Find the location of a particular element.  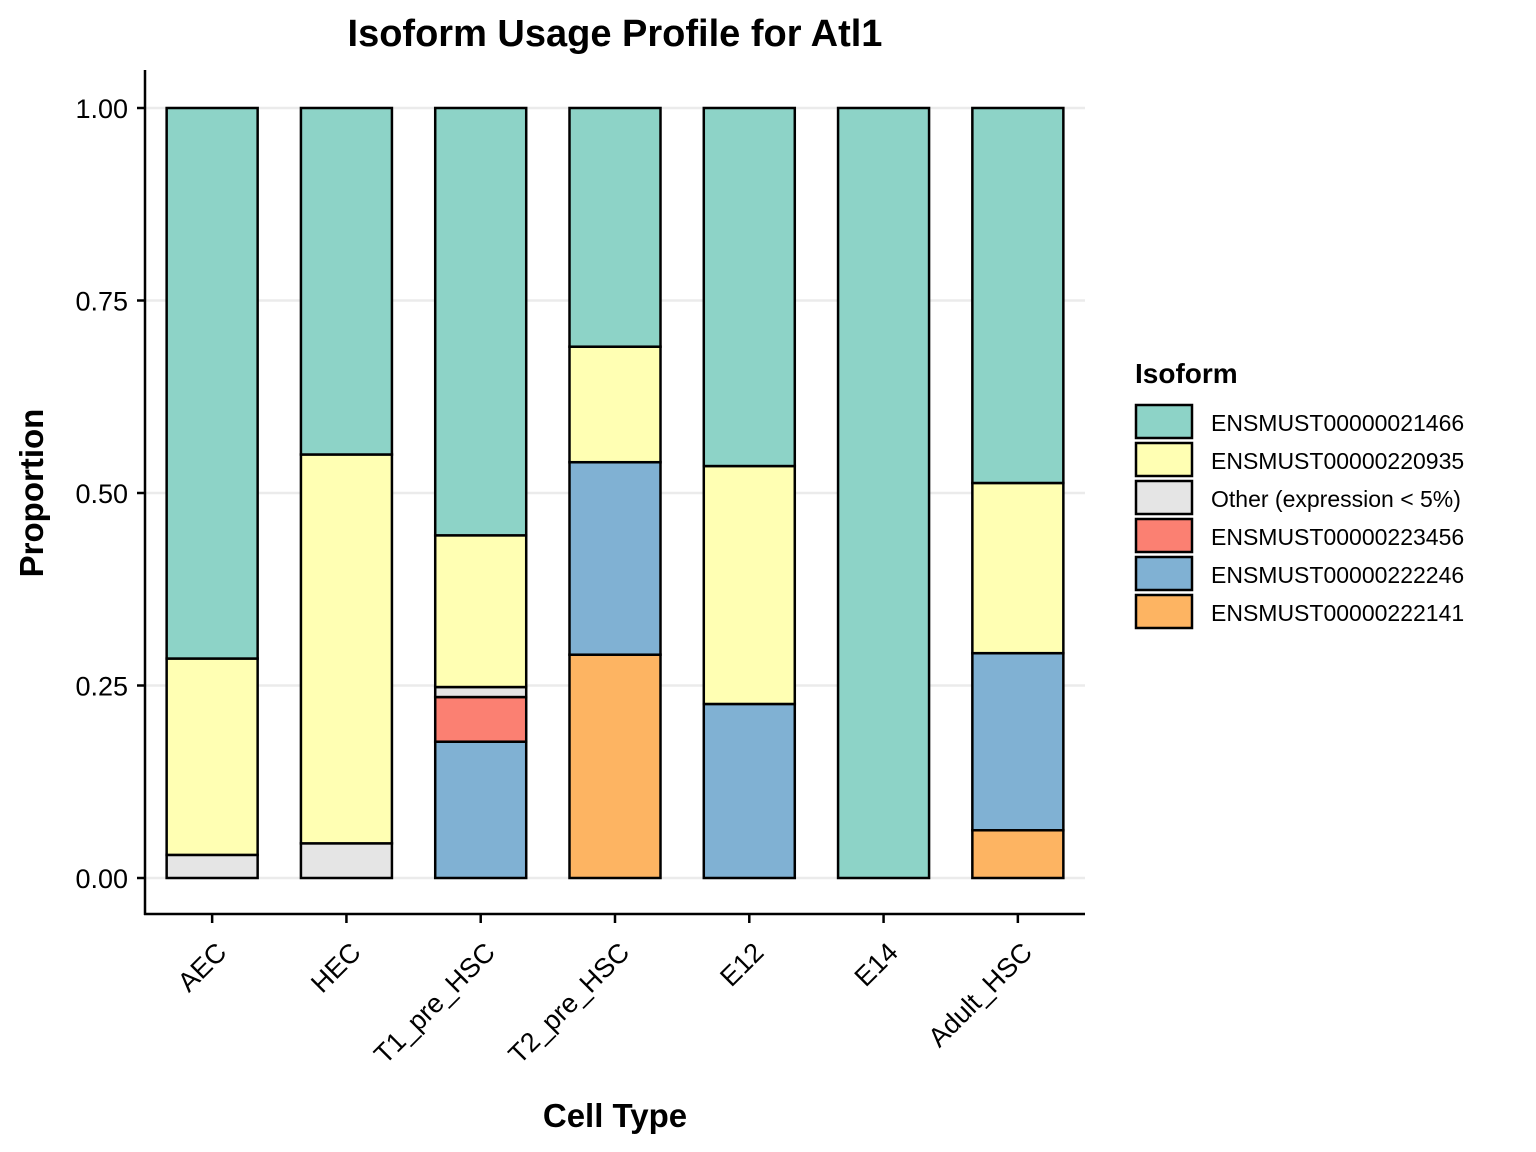

bar-segment-t2-pre-hsc-ensmust00000222246 is located at coordinates (615, 558).